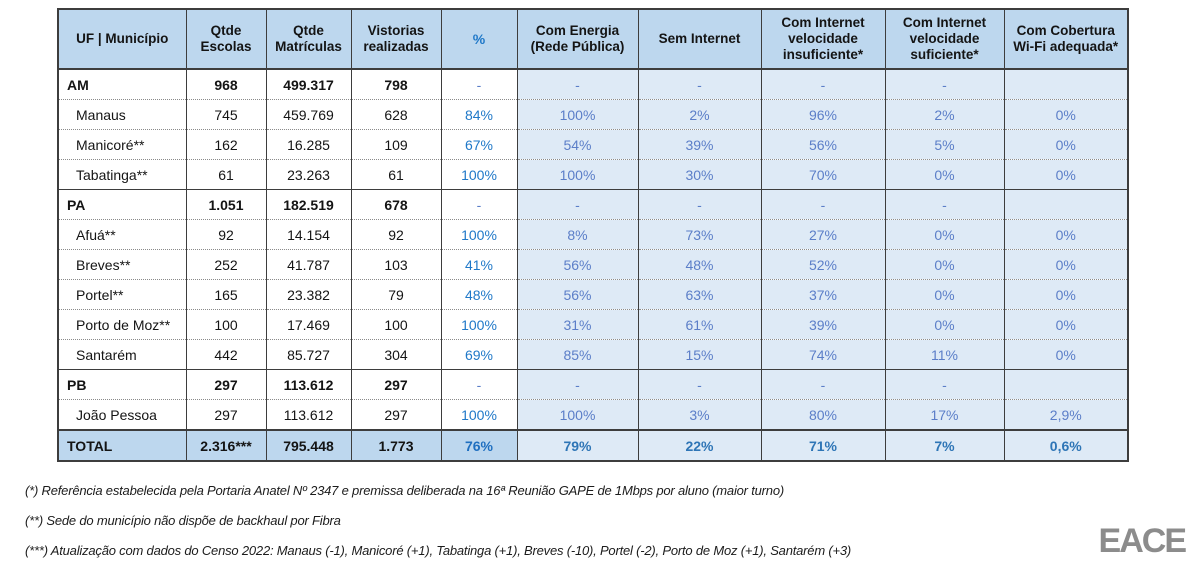  Describe the element at coordinates (308, 174) in the screenshot. I see `cell: 23.263` at that location.